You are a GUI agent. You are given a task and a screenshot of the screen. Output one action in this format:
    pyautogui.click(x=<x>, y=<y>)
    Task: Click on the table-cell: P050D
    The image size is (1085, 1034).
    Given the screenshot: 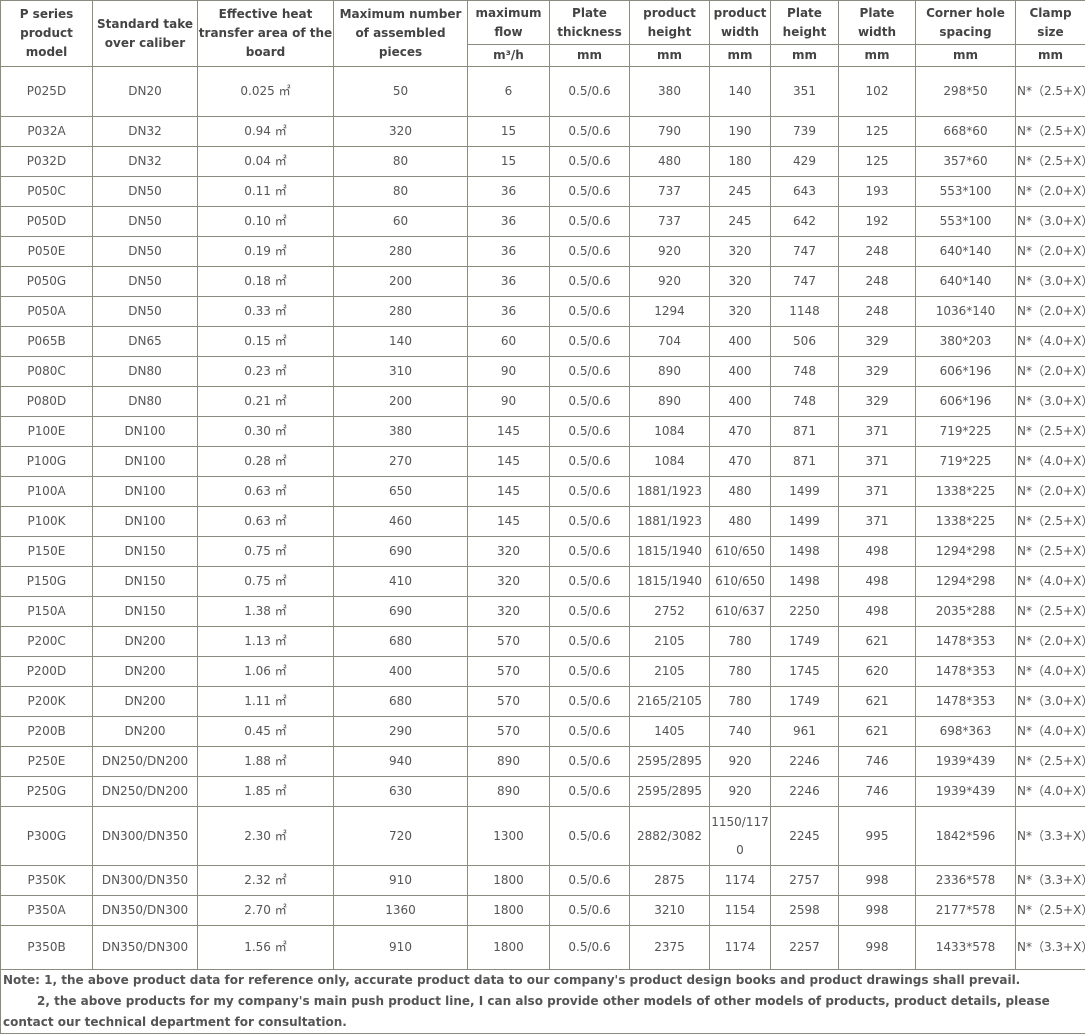 What is the action you would take?
    pyautogui.click(x=47, y=222)
    